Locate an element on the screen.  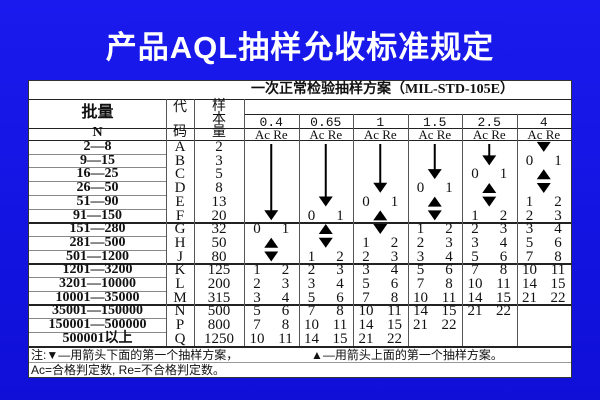
sample-size: 20 is located at coordinates (219, 215).